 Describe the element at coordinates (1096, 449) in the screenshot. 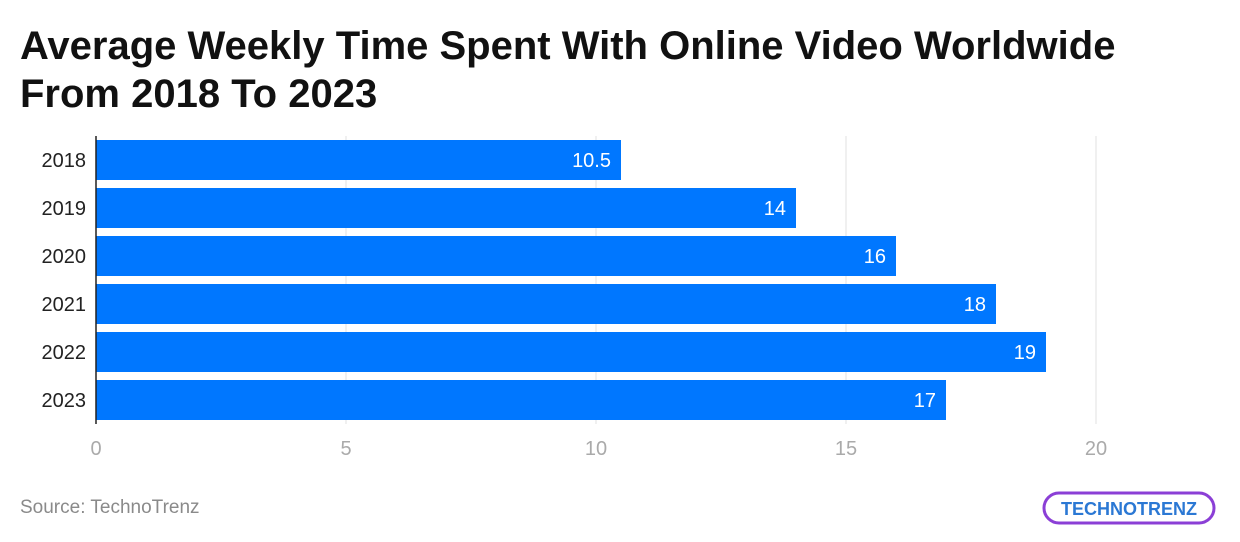

I see `x-tick-label: 20` at that location.